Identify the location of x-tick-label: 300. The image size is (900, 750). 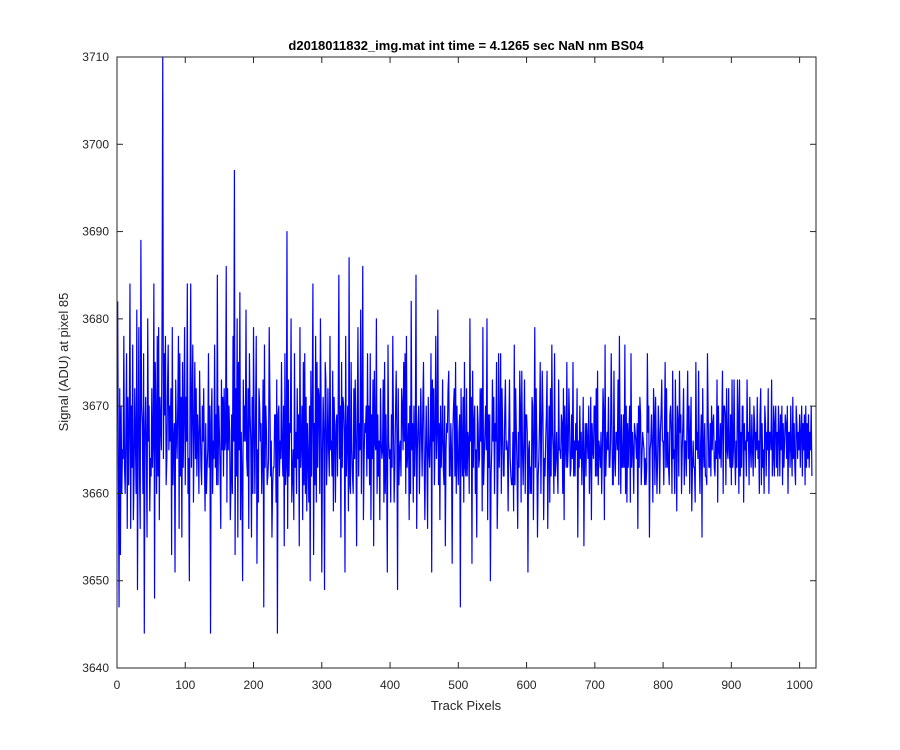
(322, 685).